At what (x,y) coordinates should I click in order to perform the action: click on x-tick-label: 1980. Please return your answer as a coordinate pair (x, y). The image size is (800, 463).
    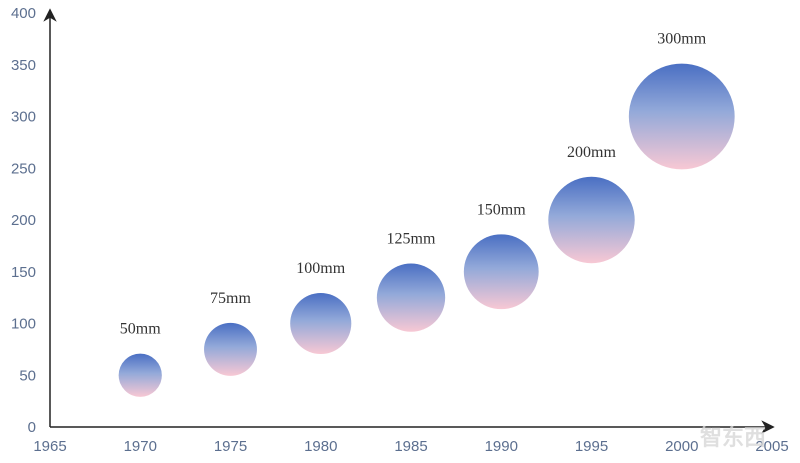
    Looking at the image, I should click on (320, 446).